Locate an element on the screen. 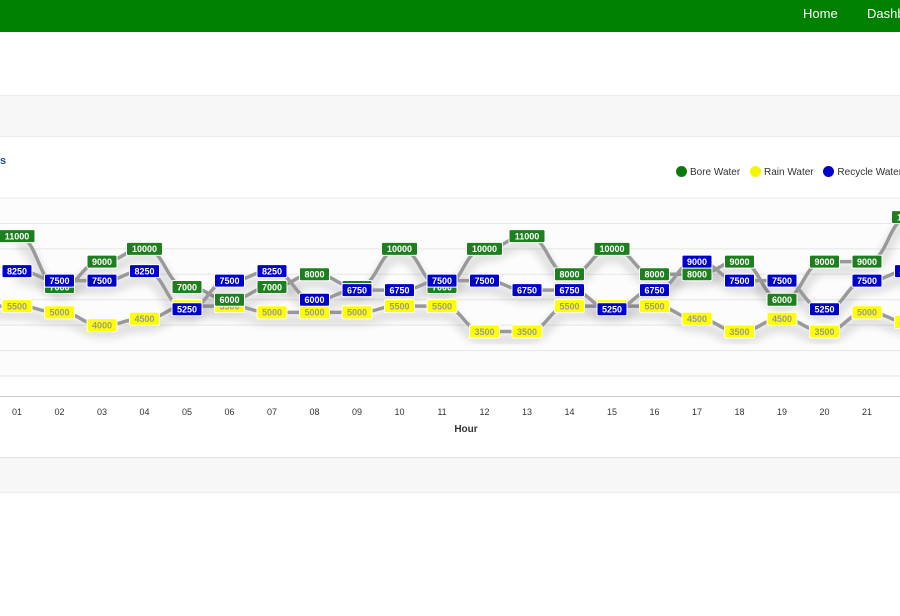  data-label-text: 4500 is located at coordinates (697, 319).